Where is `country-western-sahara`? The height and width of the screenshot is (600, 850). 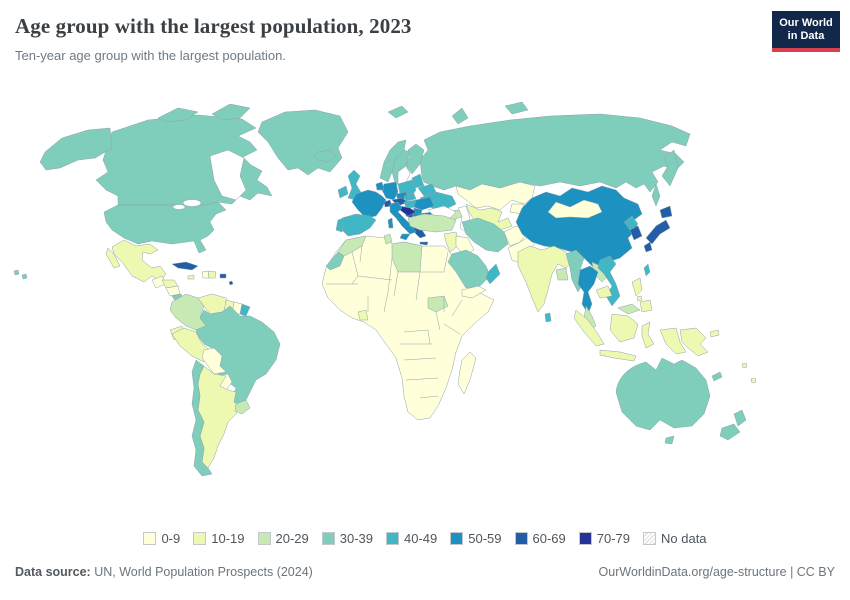 country-western-sahara is located at coordinates (335, 261).